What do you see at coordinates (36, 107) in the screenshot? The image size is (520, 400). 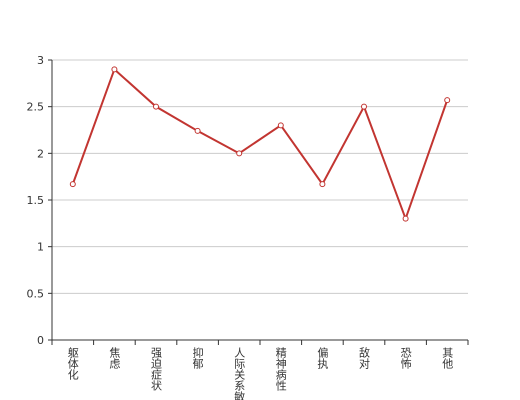 I see `y-tick-label: 2.5` at bounding box center [36, 107].